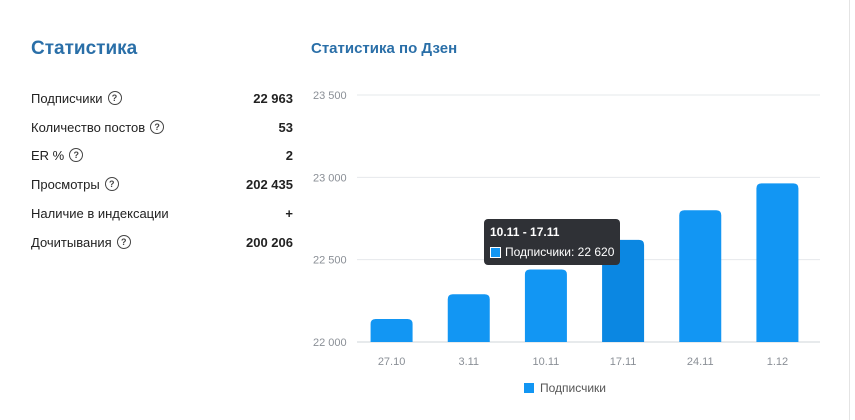  I want to click on chart-legend: Подписчики, so click(565, 388).